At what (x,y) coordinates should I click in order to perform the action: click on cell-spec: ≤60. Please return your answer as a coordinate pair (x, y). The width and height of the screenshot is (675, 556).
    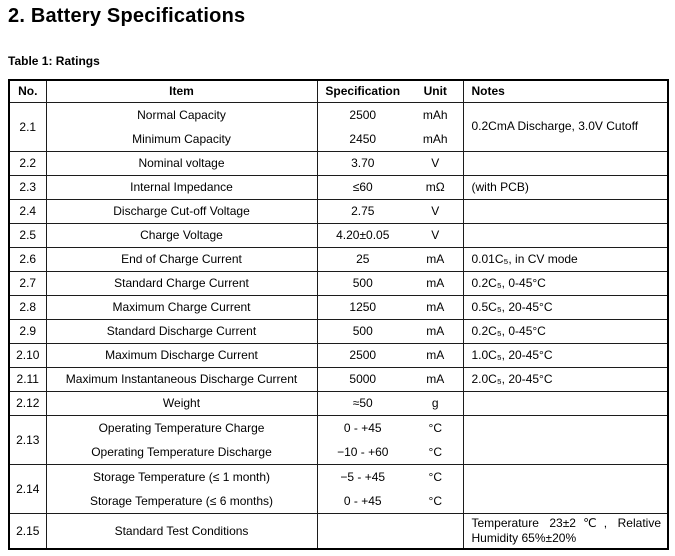
    Looking at the image, I should click on (362, 187).